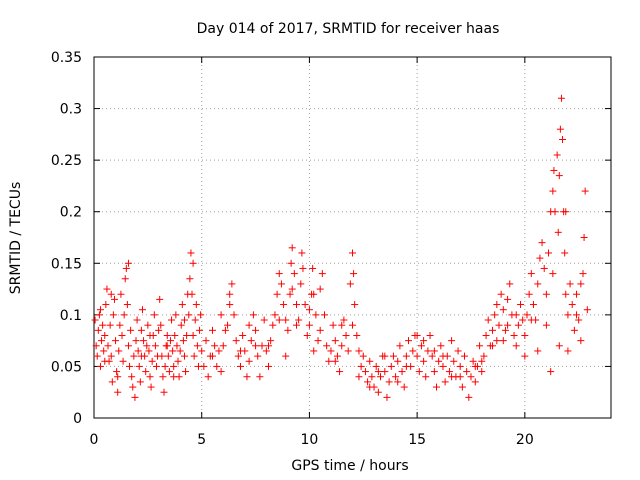 This screenshot has width=640, height=480. Describe the element at coordinates (349, 466) in the screenshot. I see `x-axis-label: GPS time / hours` at that location.